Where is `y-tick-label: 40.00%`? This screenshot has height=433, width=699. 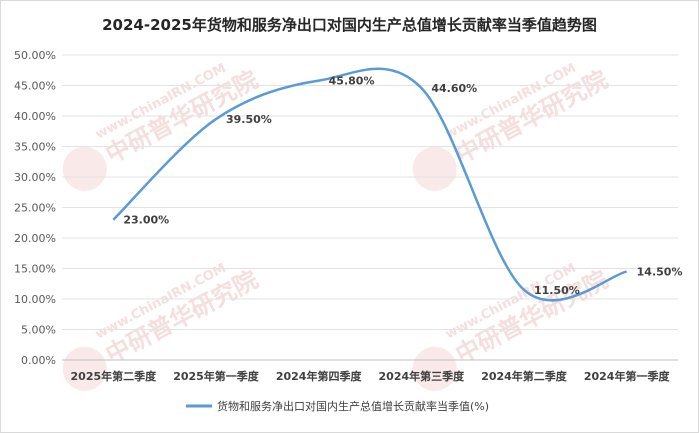
y-tick-label: 40.00% is located at coordinates (35, 116).